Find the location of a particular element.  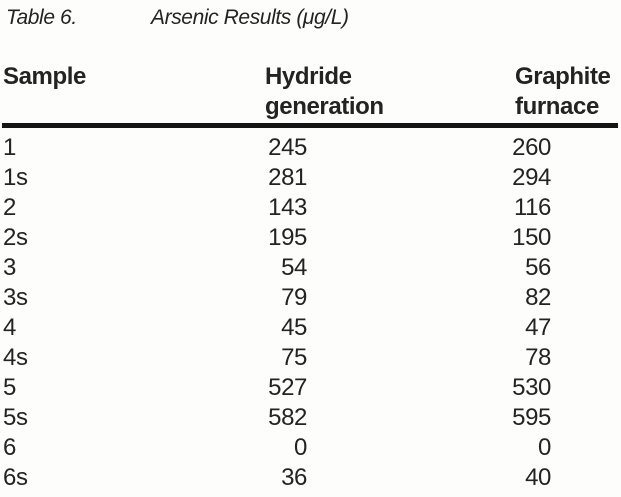

cell-sample: 4s is located at coordinates (15, 357).